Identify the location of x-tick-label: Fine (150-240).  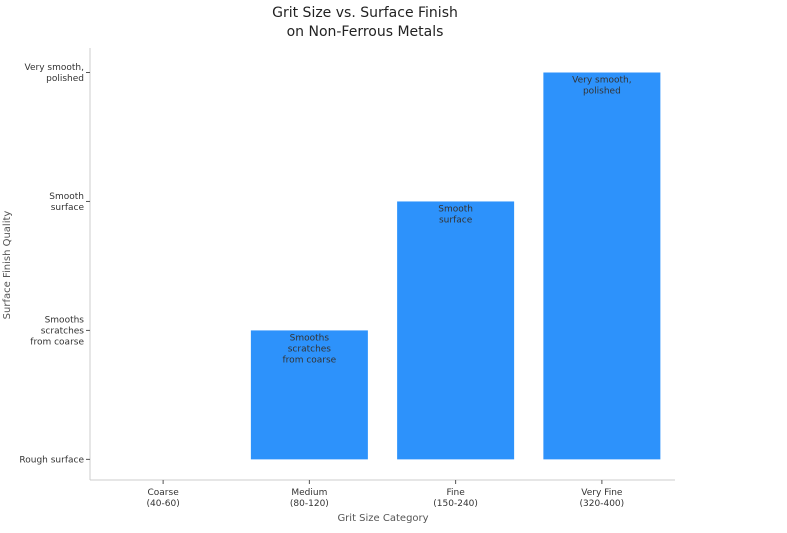
(455, 498).